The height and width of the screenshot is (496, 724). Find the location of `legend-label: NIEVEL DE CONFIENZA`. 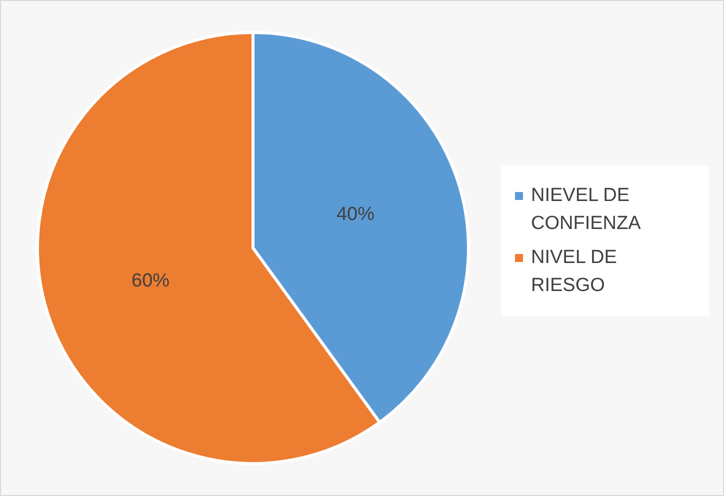

legend-label: NIEVEL DE CONFIENZA is located at coordinates (586, 210).